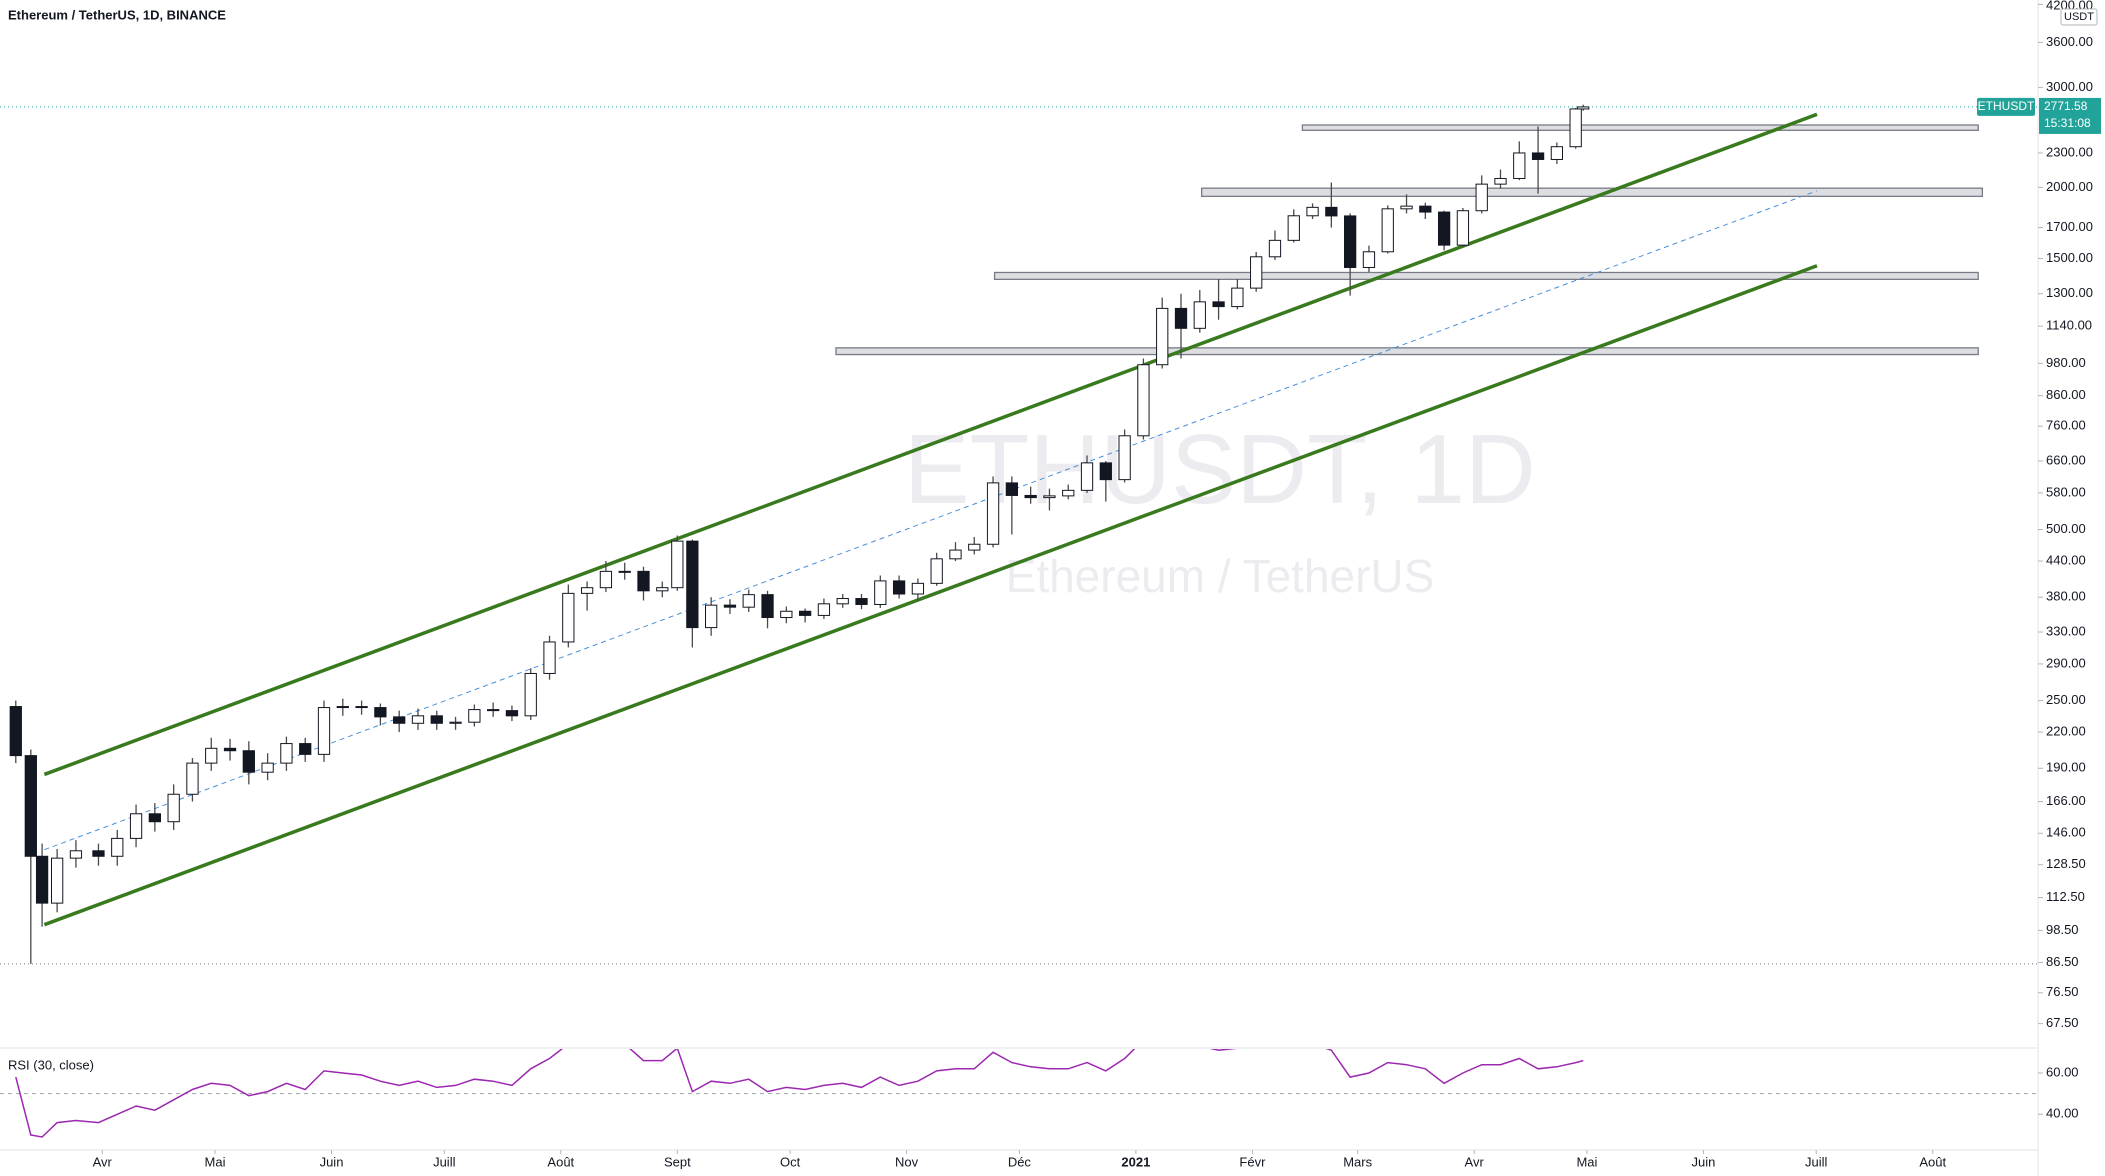 The width and height of the screenshot is (2105, 1176). I want to click on y-tick-label: 980.00, so click(2066, 362).